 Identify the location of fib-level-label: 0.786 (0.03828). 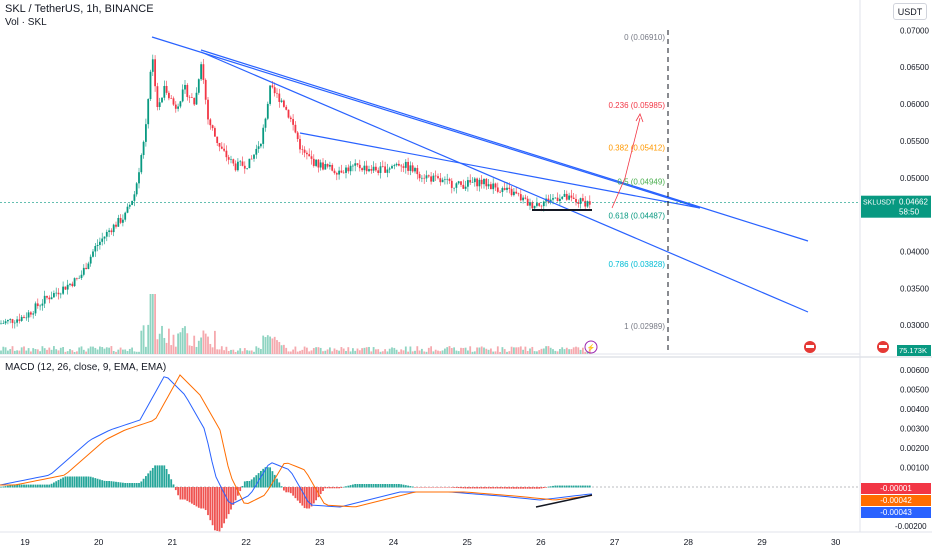
(637, 264).